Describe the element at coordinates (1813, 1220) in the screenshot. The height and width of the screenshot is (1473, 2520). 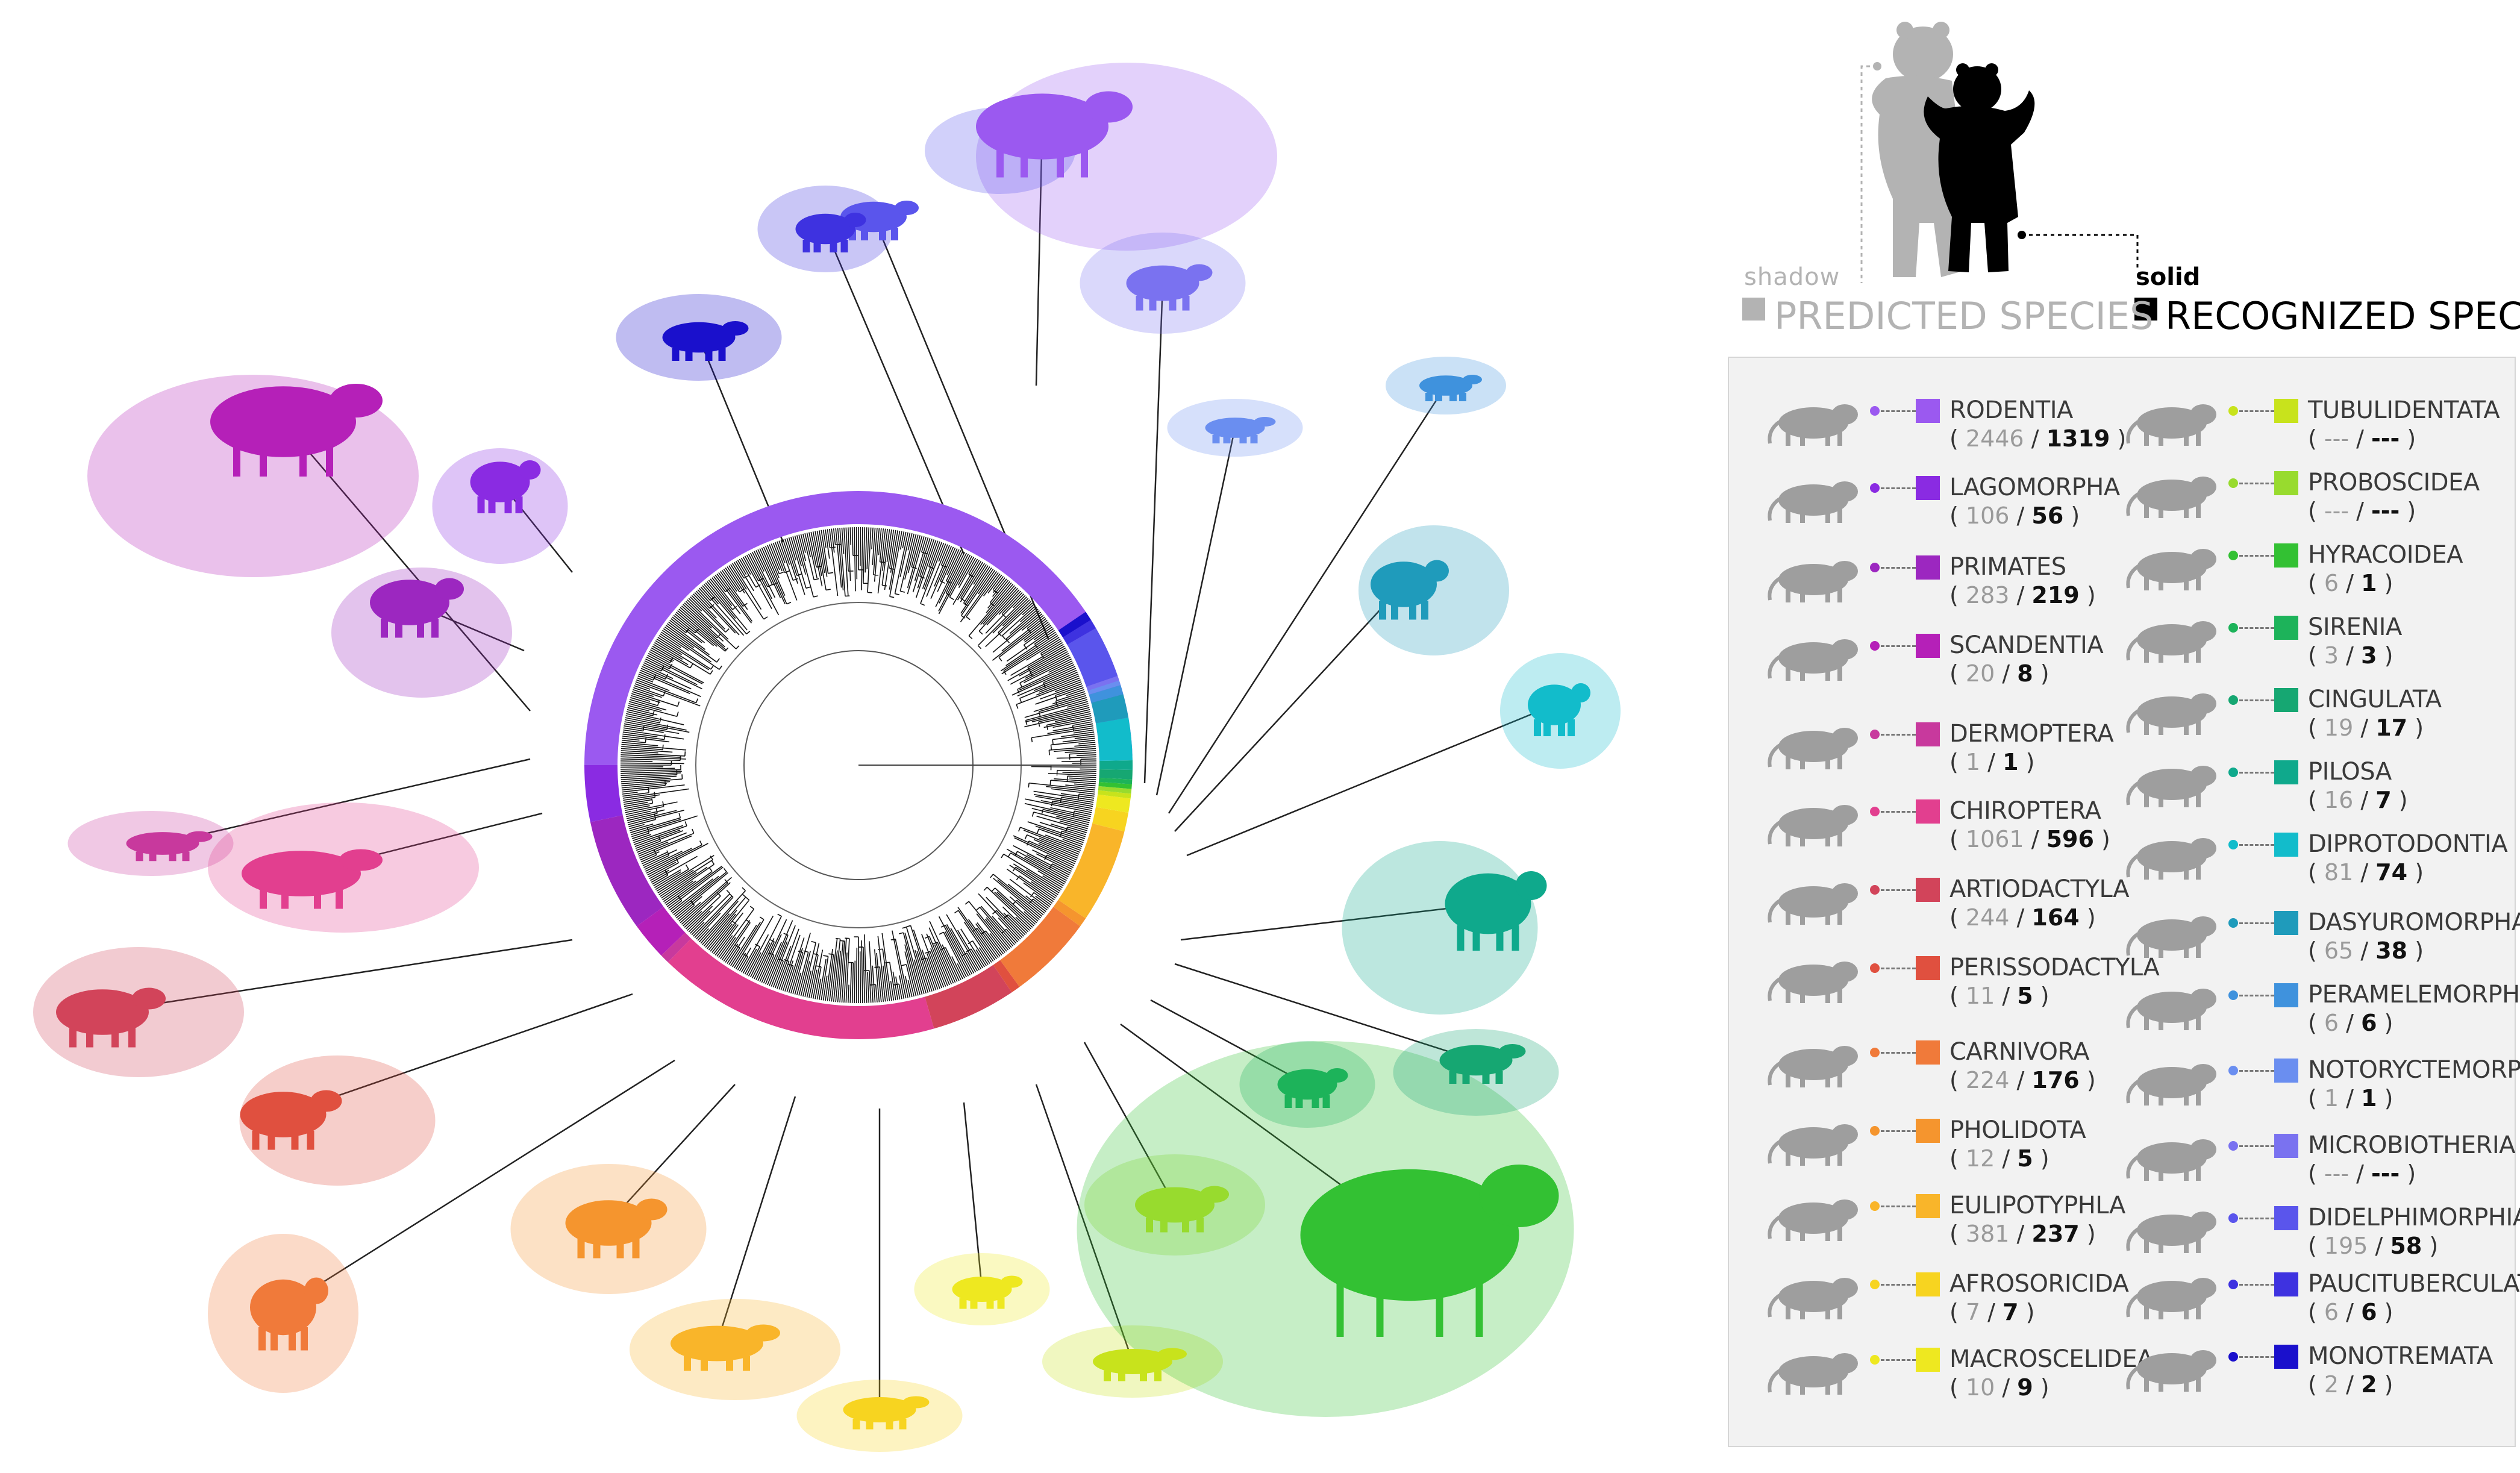
I see `hedgehog-silhouette-icon` at that location.